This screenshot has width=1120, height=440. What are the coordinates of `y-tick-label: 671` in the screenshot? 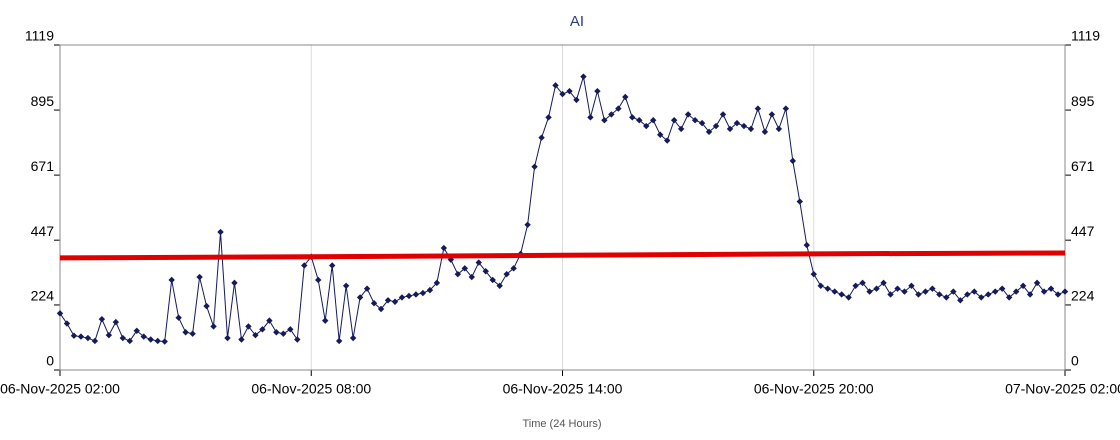 It's located at (43, 166).